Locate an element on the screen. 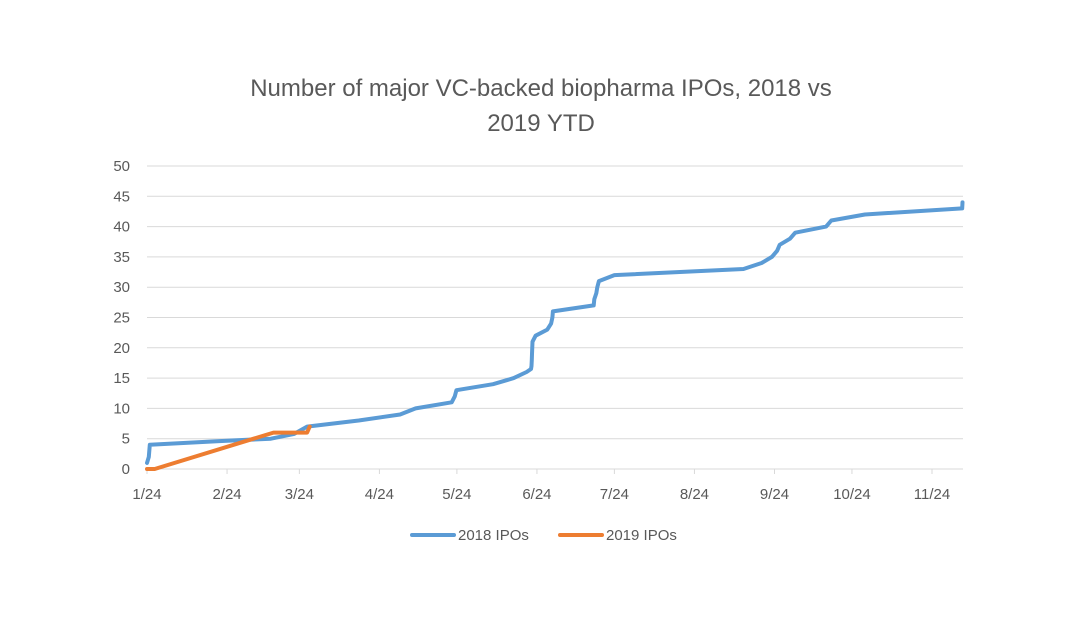 The image size is (1082, 619). x-tick-label: 5/24 is located at coordinates (456, 494).